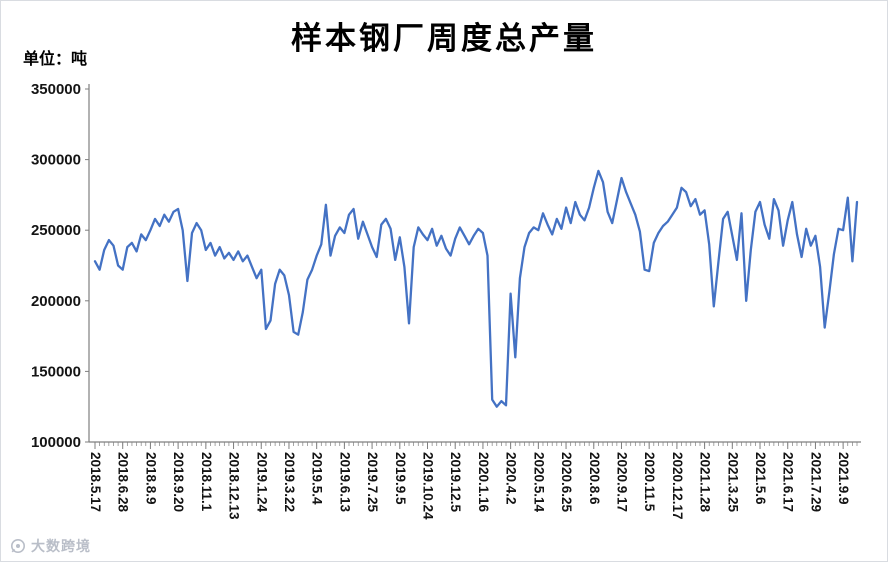 This screenshot has width=888, height=562. I want to click on x-axis-tick-label: 2021.3.25, so click(732, 482).